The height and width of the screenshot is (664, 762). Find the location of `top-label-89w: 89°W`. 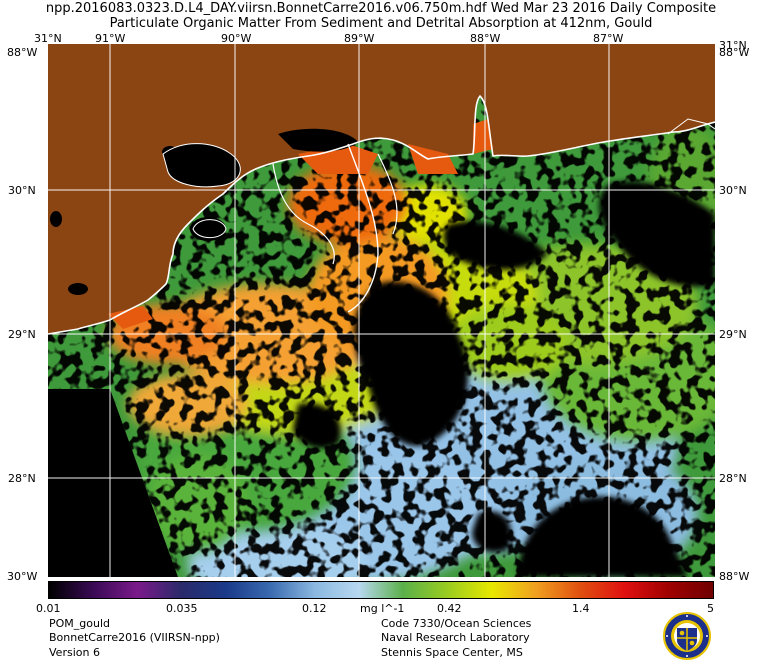

top-label-89w: 89°W is located at coordinates (359, 38).